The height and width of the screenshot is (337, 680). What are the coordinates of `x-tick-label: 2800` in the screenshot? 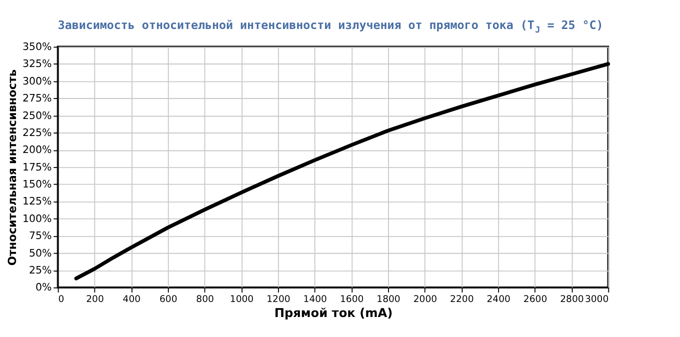 It's located at (572, 299).